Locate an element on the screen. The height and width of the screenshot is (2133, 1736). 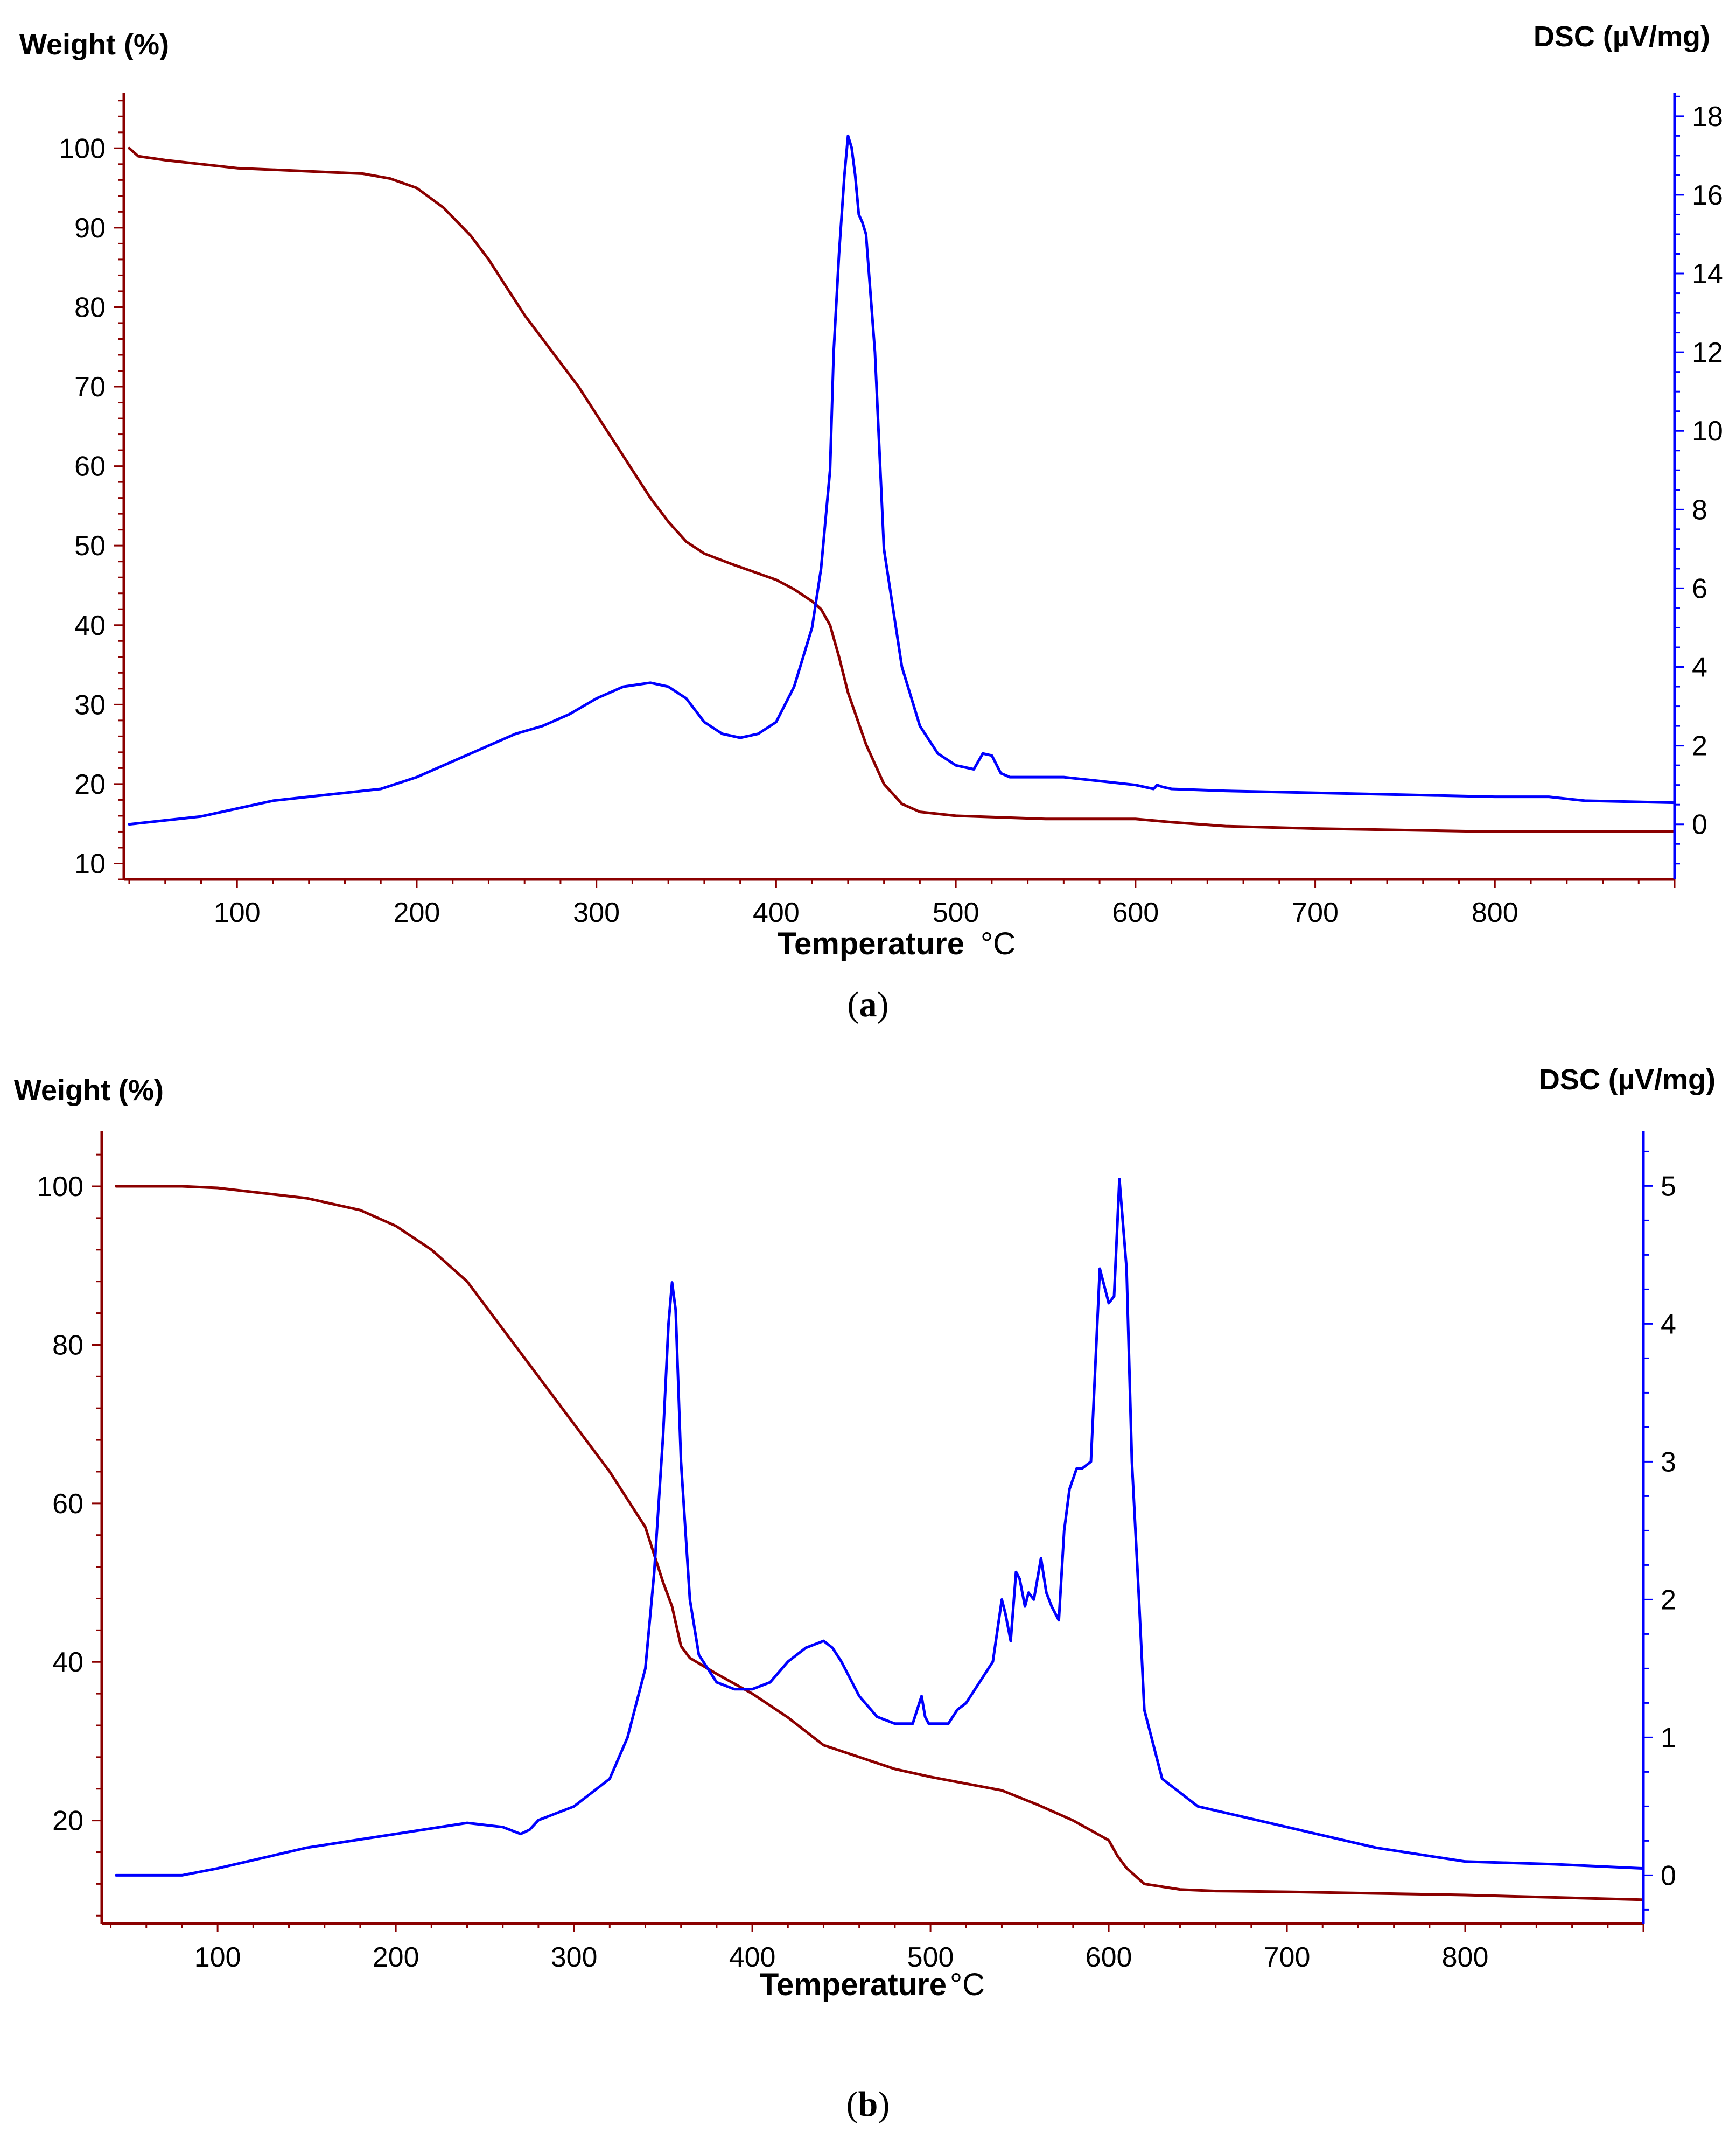
left-tick-label: 50 is located at coordinates (90, 546).